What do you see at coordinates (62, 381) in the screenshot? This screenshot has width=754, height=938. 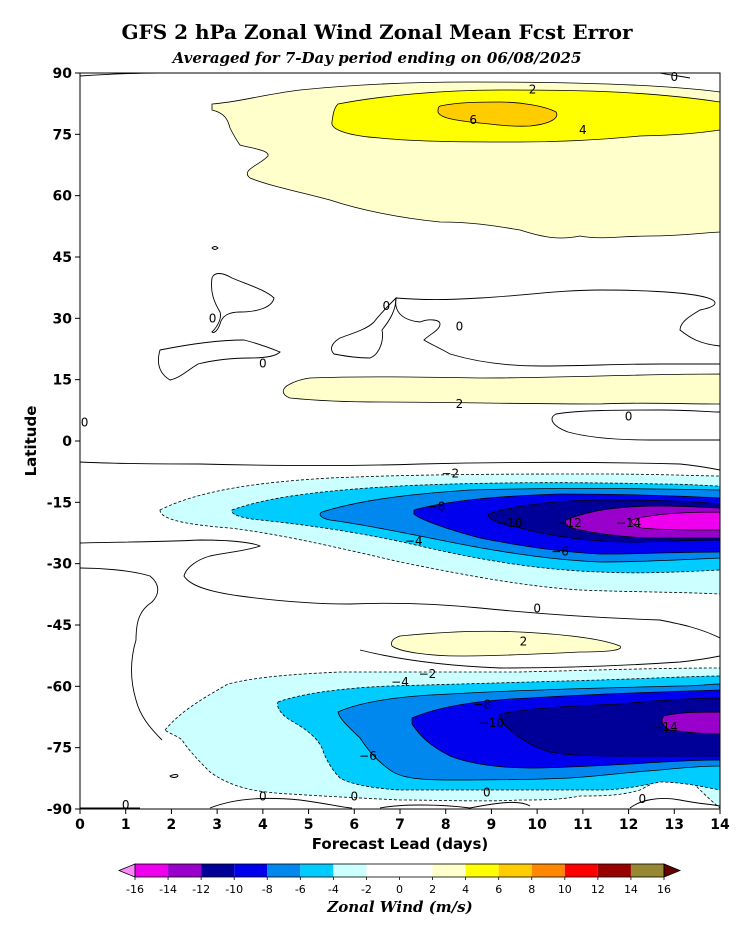 I see `y-tick-label: 15` at bounding box center [62, 381].